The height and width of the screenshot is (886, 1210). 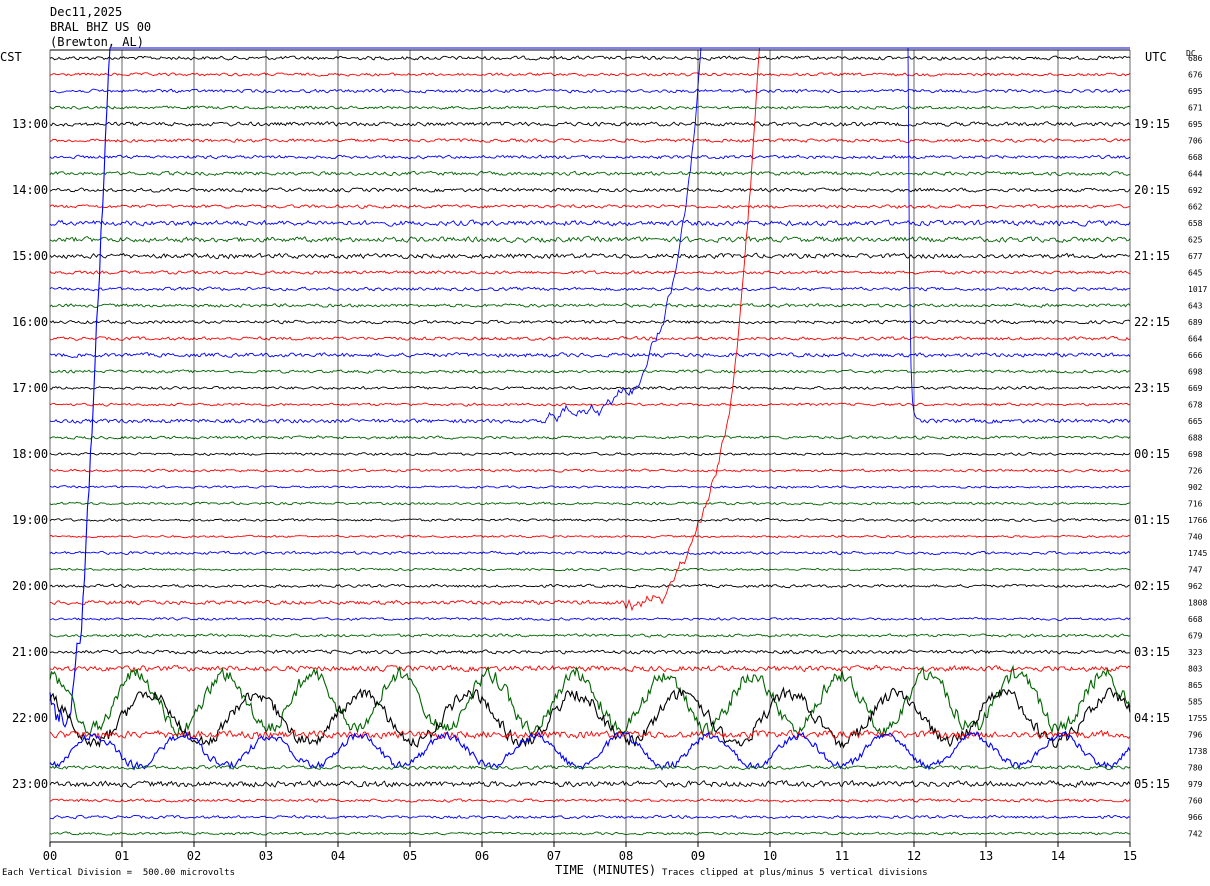 I want to click on dc-offset-row-29: 740, so click(x=1195, y=537).